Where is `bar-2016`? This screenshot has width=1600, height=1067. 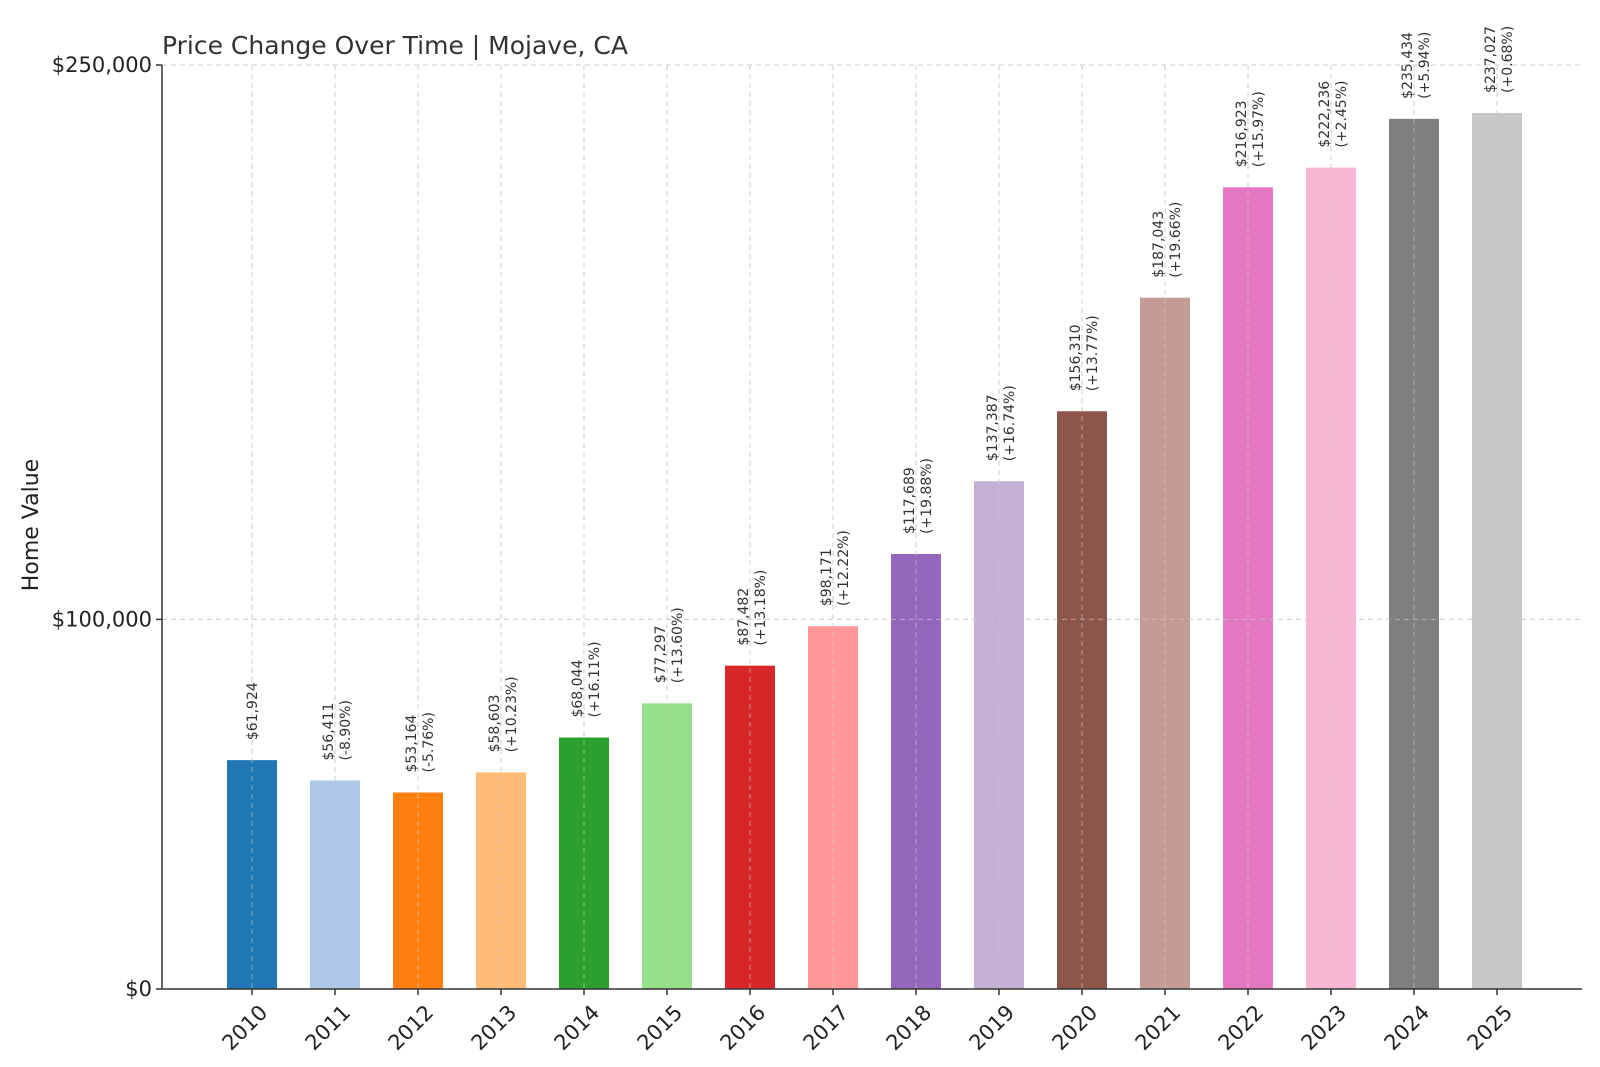
bar-2016 is located at coordinates (750, 827).